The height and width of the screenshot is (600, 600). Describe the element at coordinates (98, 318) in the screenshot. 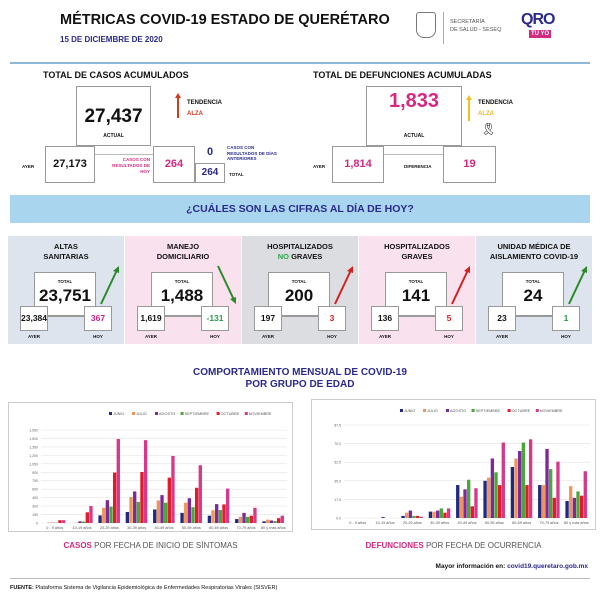

I see `panel-hoy-value: 367` at that location.